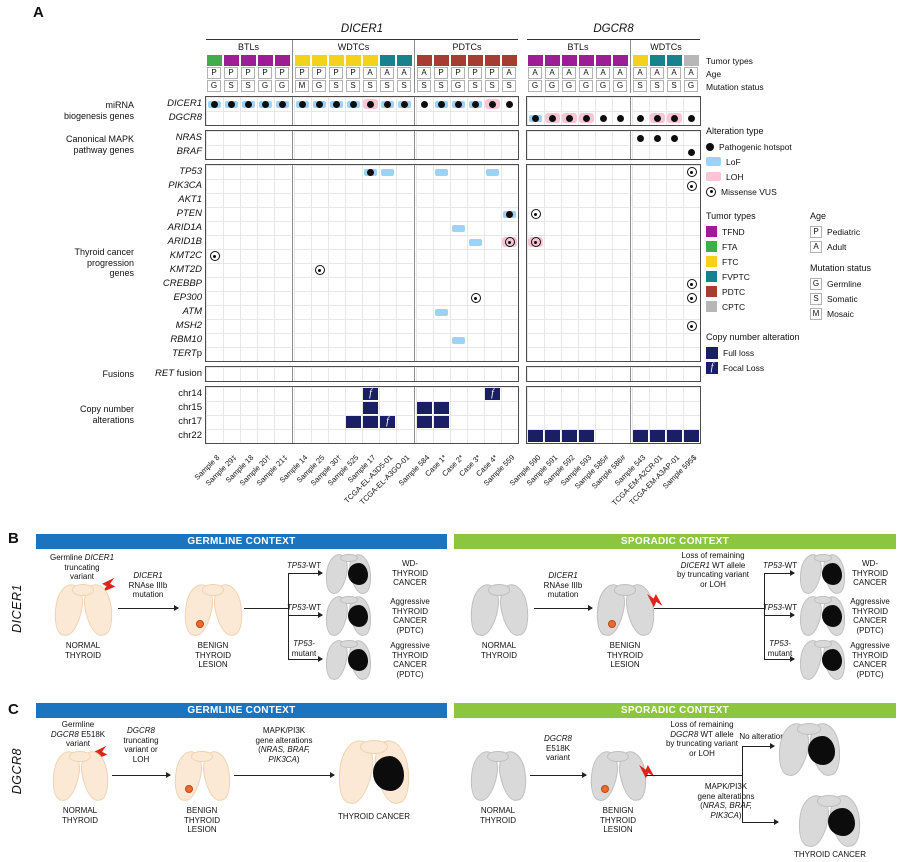  What do you see at coordinates (186, 339) in the screenshot?
I see `gene-row-label: RBM10` at bounding box center [186, 339].